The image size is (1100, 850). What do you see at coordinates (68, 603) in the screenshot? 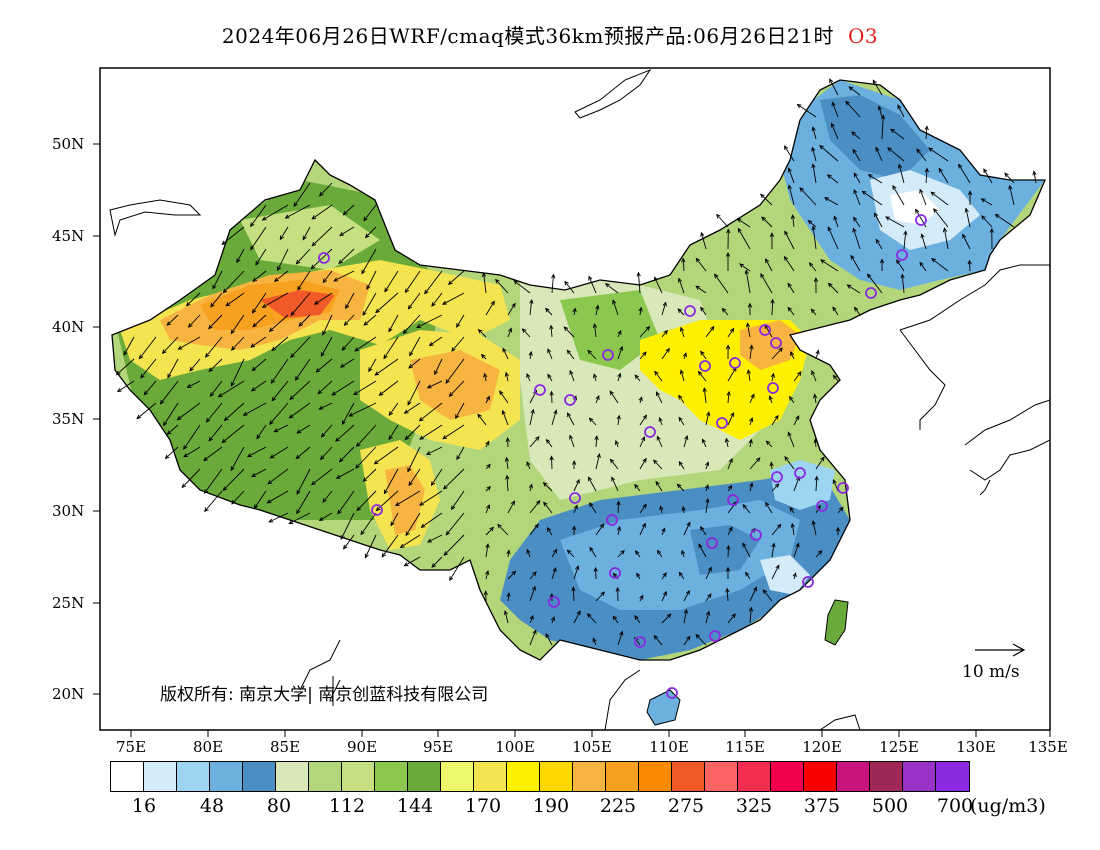
I see `lat-label: 25N` at bounding box center [68, 603].